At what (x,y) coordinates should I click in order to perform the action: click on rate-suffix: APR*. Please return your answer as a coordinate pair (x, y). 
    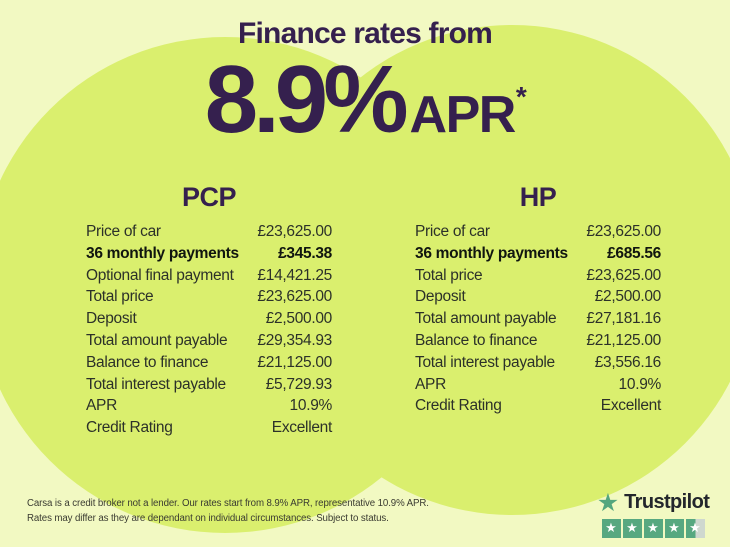
    Looking at the image, I should click on (468, 112).